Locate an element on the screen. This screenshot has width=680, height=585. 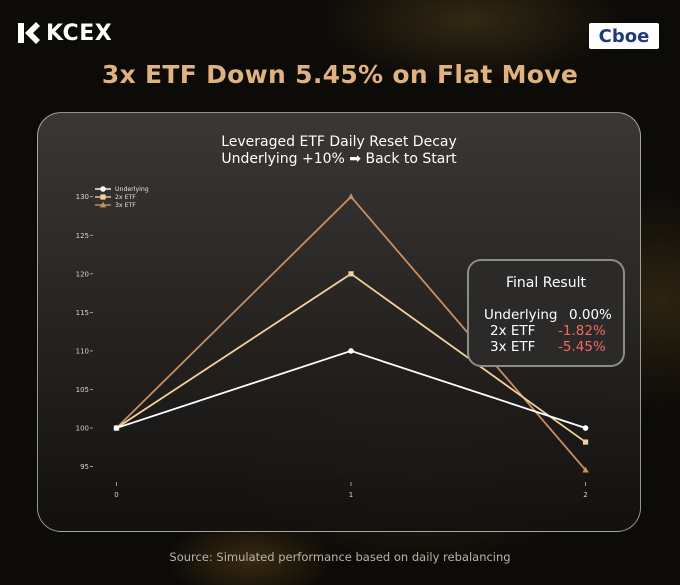
logo-text: KCEX is located at coordinates (79, 33).